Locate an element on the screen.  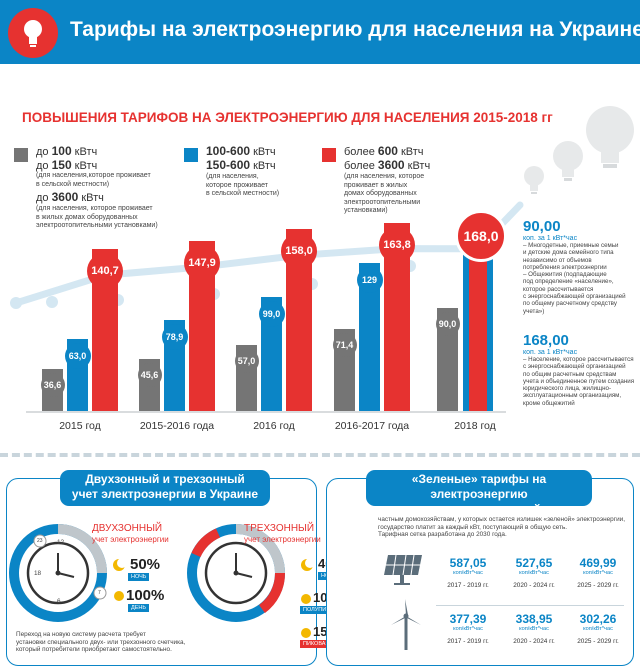
wind-tariff-1: 377,39 коп/кВт*час 2017 - 2019 гг. is located at coordinates (468, 628).